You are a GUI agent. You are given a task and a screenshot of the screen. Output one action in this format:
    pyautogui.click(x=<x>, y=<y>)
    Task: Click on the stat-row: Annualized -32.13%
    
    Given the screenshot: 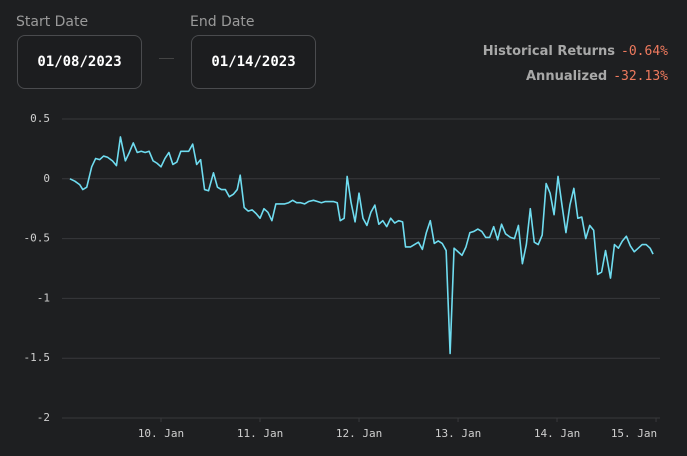 What is the action you would take?
    pyautogui.click(x=597, y=76)
    